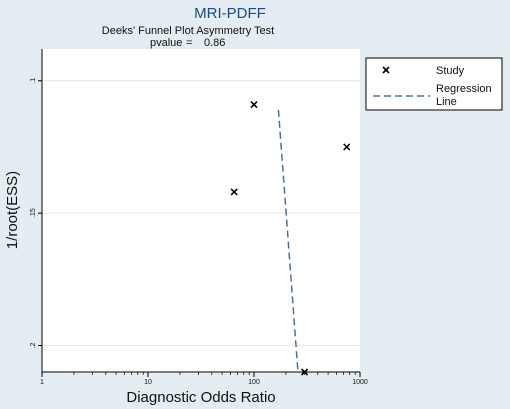 This screenshot has width=510, height=409. What do you see at coordinates (33, 213) in the screenshot?
I see `y-tick-label-1: .15` at bounding box center [33, 213].